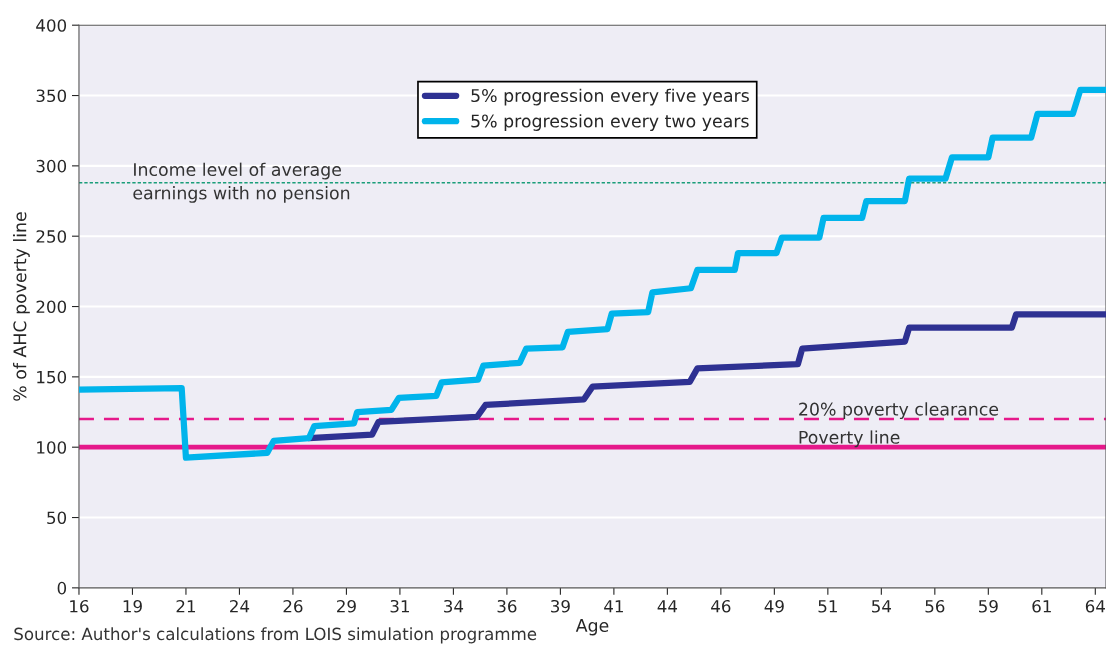 Image resolution: width=1106 pixels, height=646 pixels. Describe the element at coordinates (610, 122) in the screenshot. I see `legend-label: 5% progression every two years` at that location.